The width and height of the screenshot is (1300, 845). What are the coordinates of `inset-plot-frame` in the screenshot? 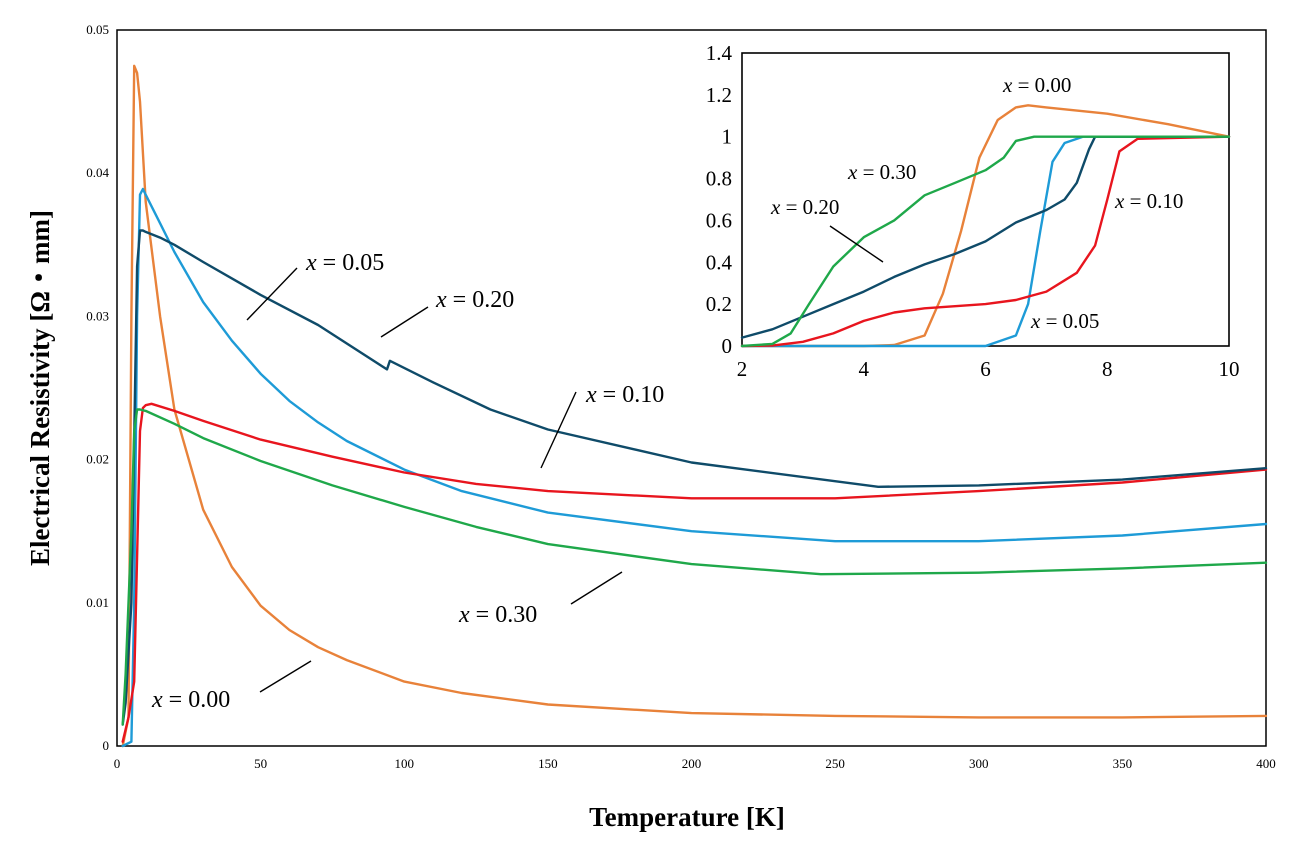 It's located at (985, 199).